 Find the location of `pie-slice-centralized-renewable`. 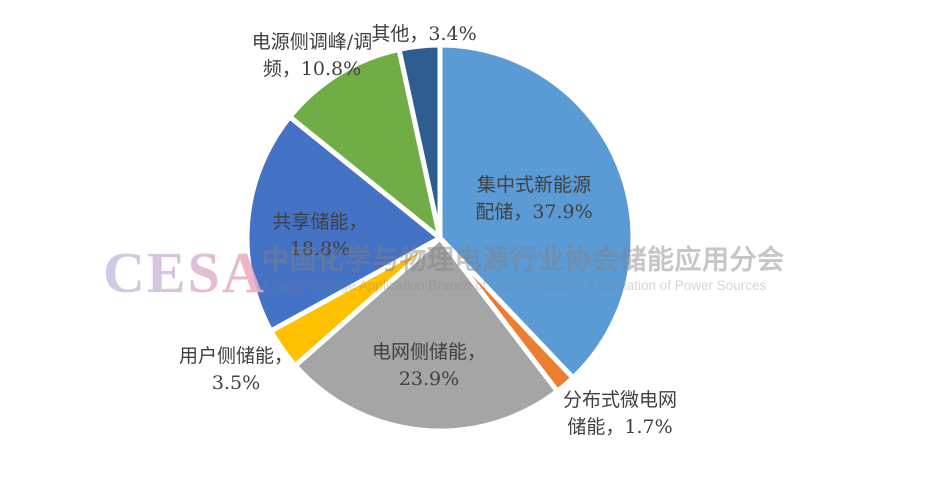

pie-slice-centralized-renewable is located at coordinates (536, 211).